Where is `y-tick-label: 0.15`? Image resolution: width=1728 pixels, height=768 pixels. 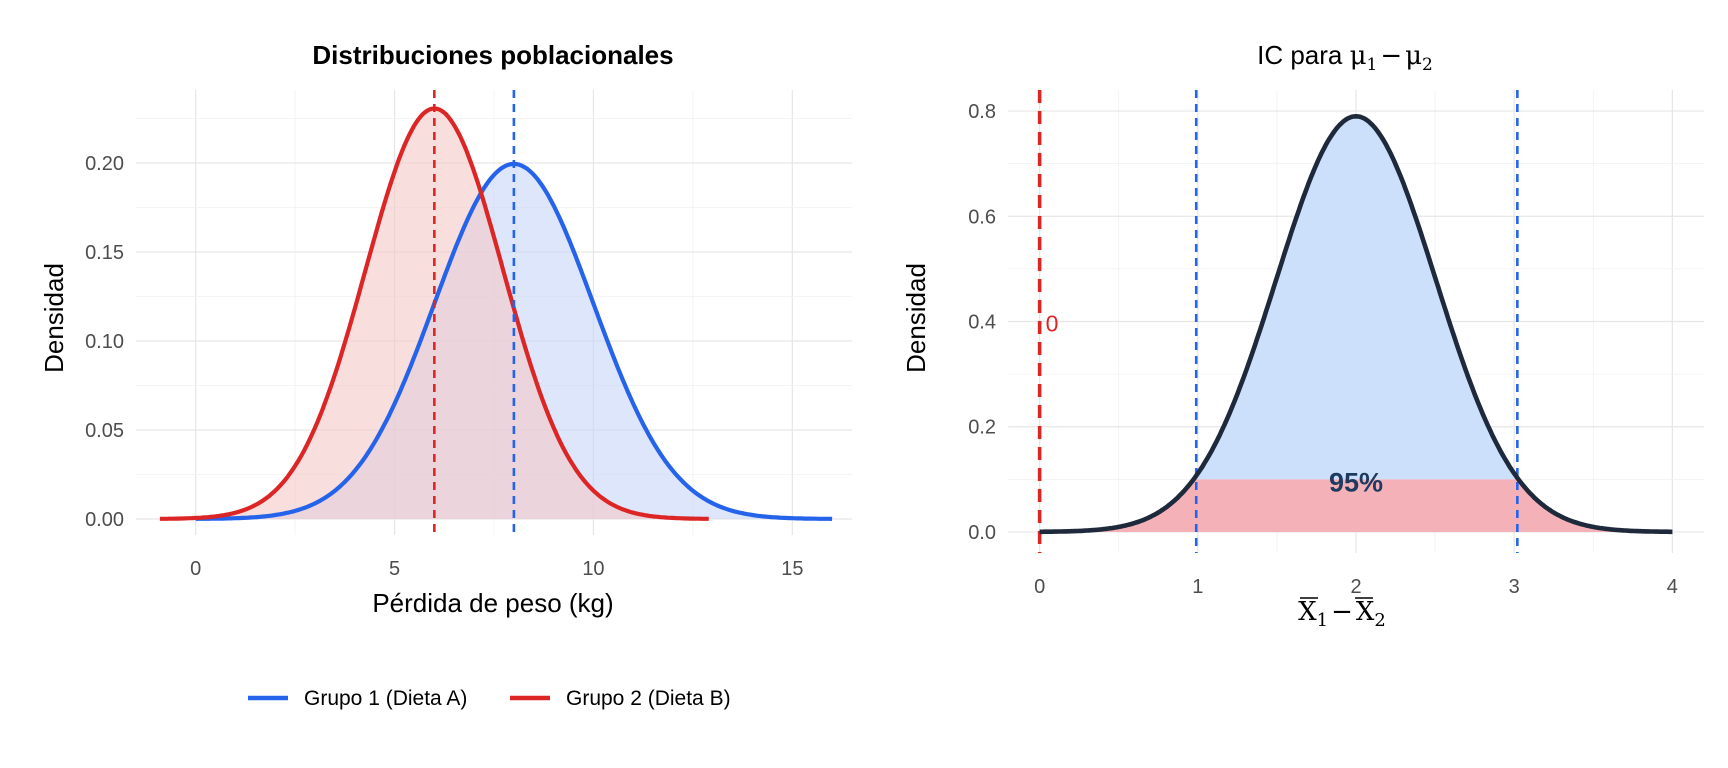 y-tick-label: 0.15 is located at coordinates (104, 253).